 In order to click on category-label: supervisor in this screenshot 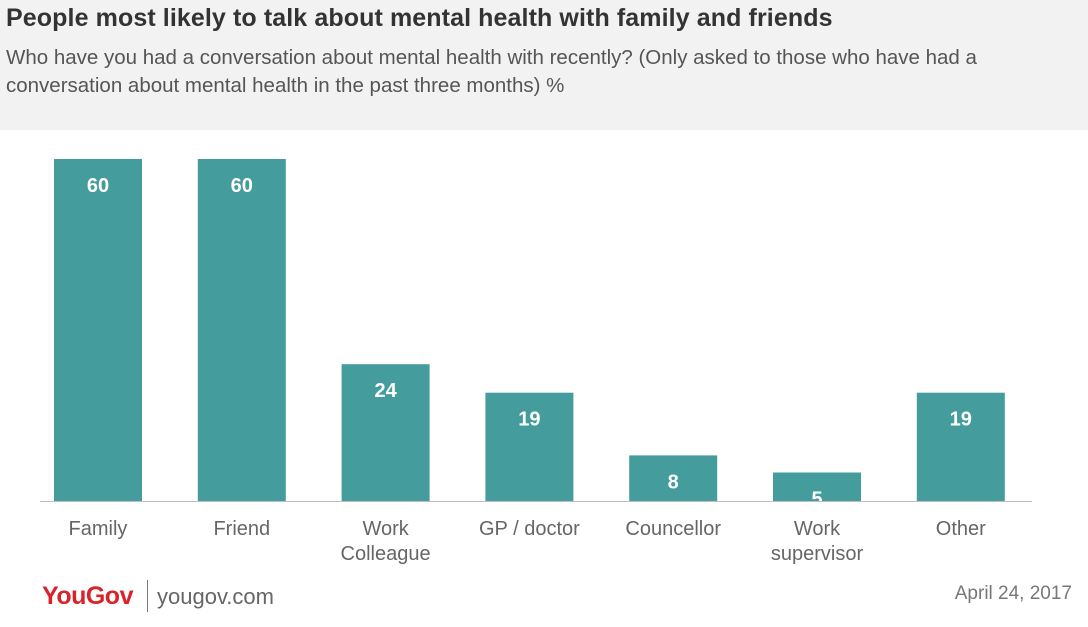, I will do `click(817, 554)`.